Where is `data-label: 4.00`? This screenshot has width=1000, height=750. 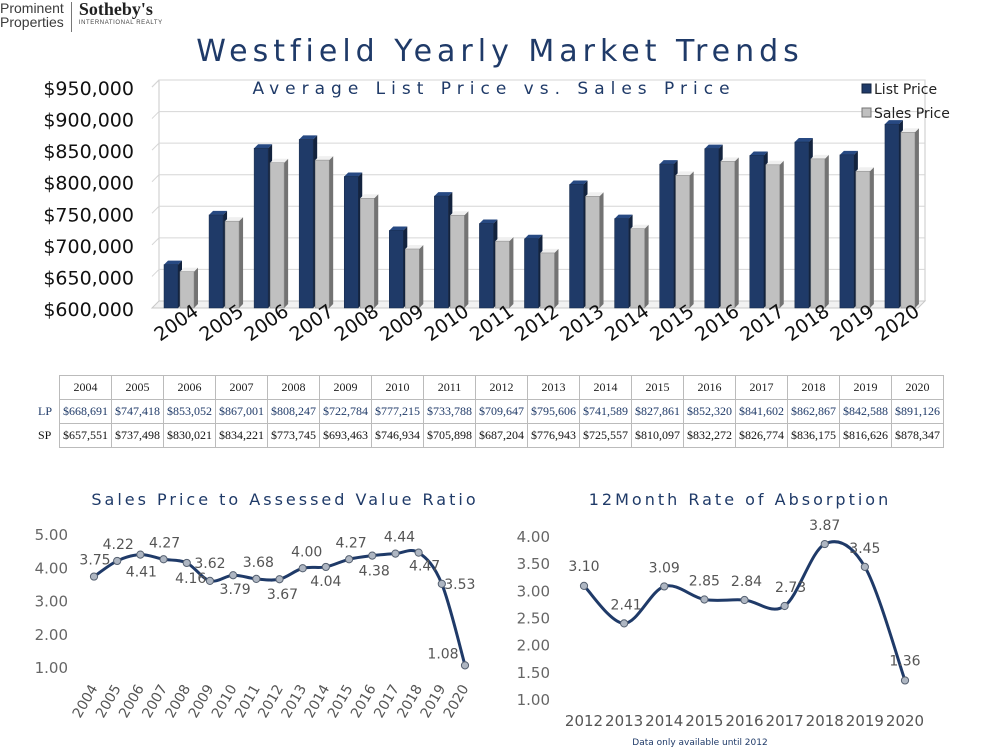 data-label: 4.00 is located at coordinates (306, 552).